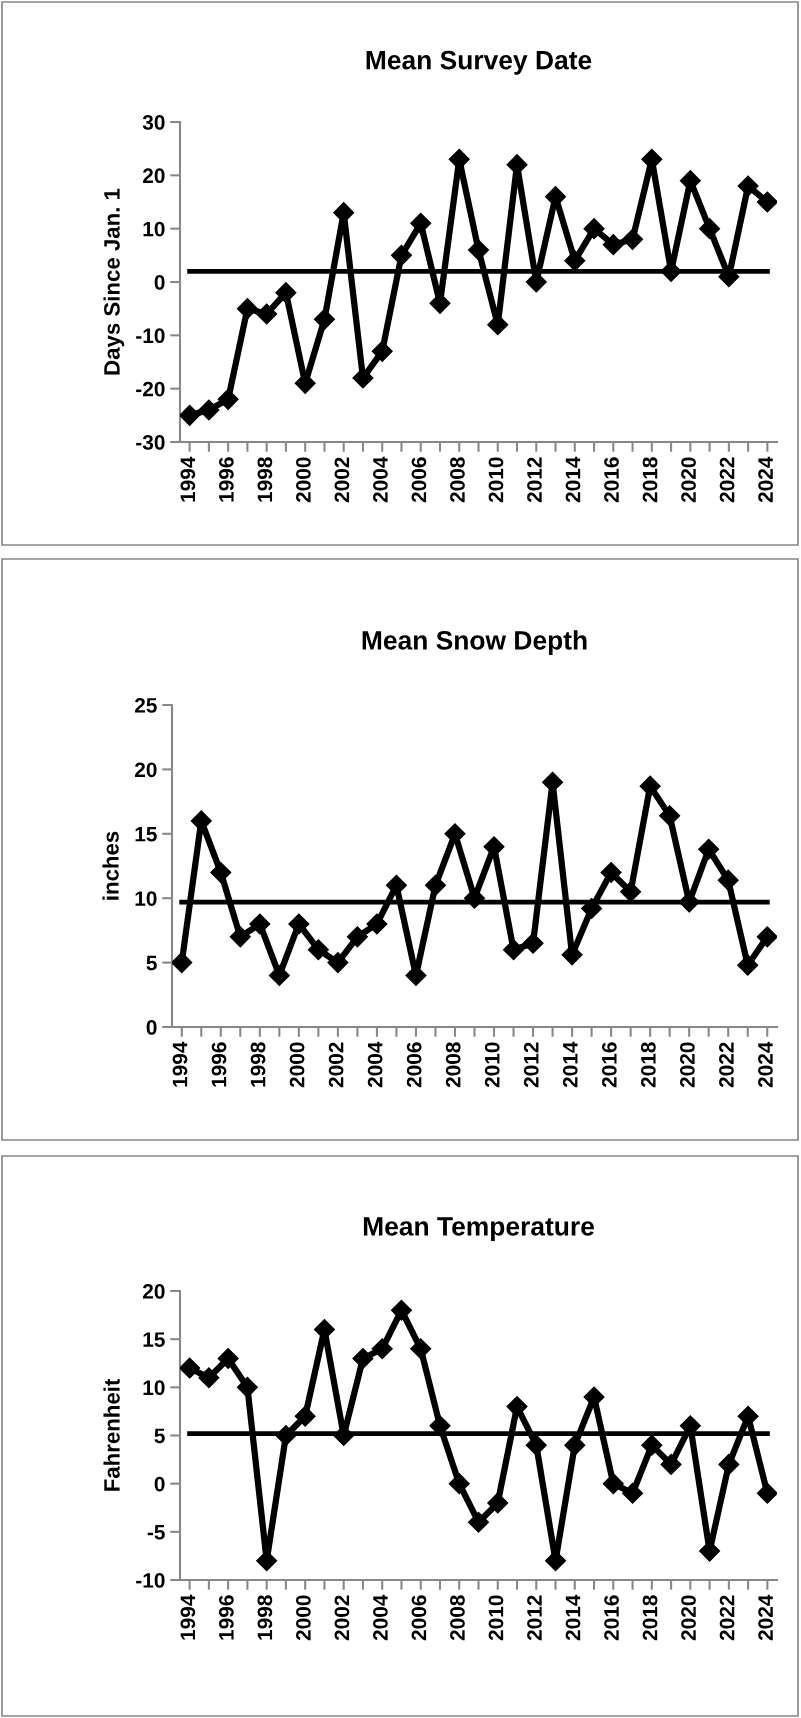 The image size is (801, 1718). Describe the element at coordinates (110, 865) in the screenshot. I see `y-axis-title: inches` at that location.